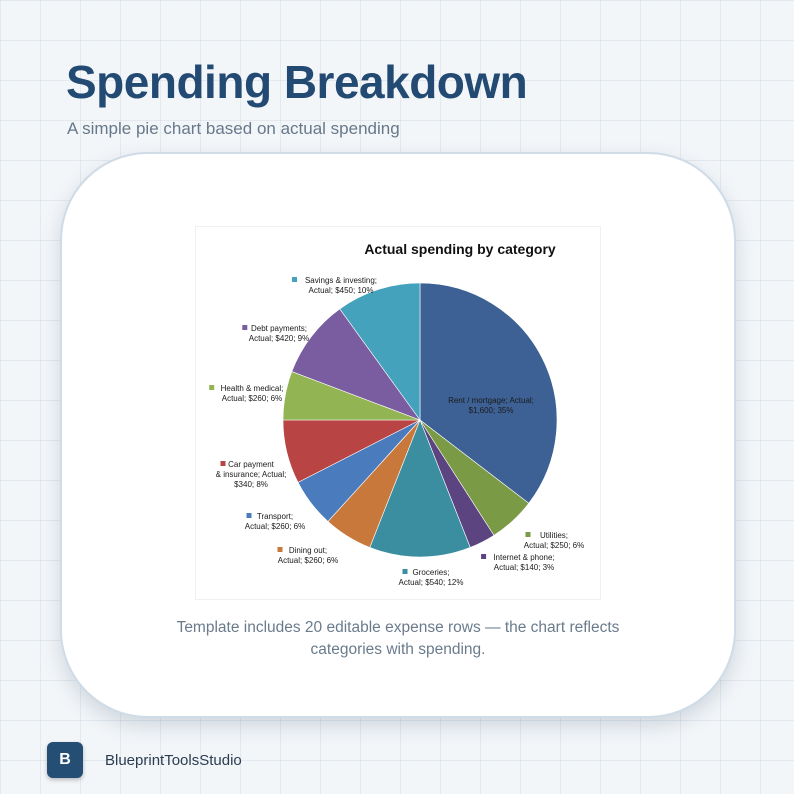  Describe the element at coordinates (431, 572) in the screenshot. I see `label-line: Groceries;` at that location.